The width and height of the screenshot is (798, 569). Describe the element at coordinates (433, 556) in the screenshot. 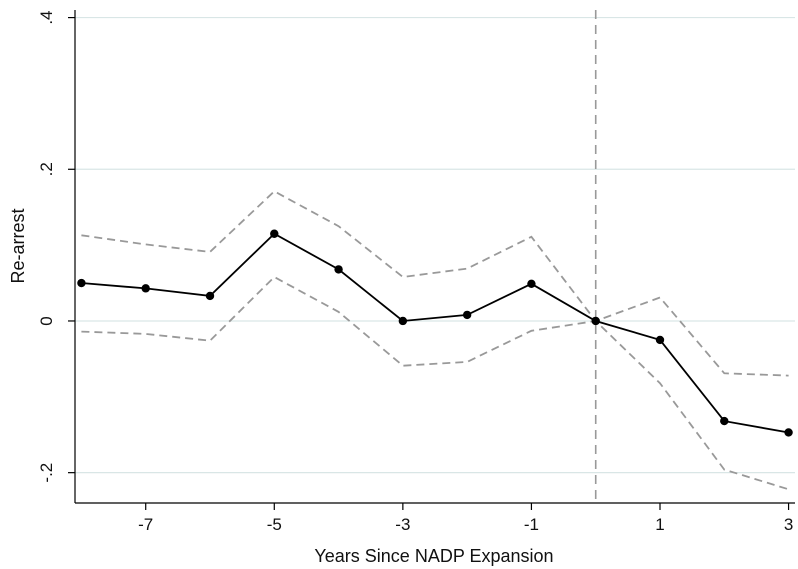

I see `x-axis-title: Years Since NADP Expansion` at that location.